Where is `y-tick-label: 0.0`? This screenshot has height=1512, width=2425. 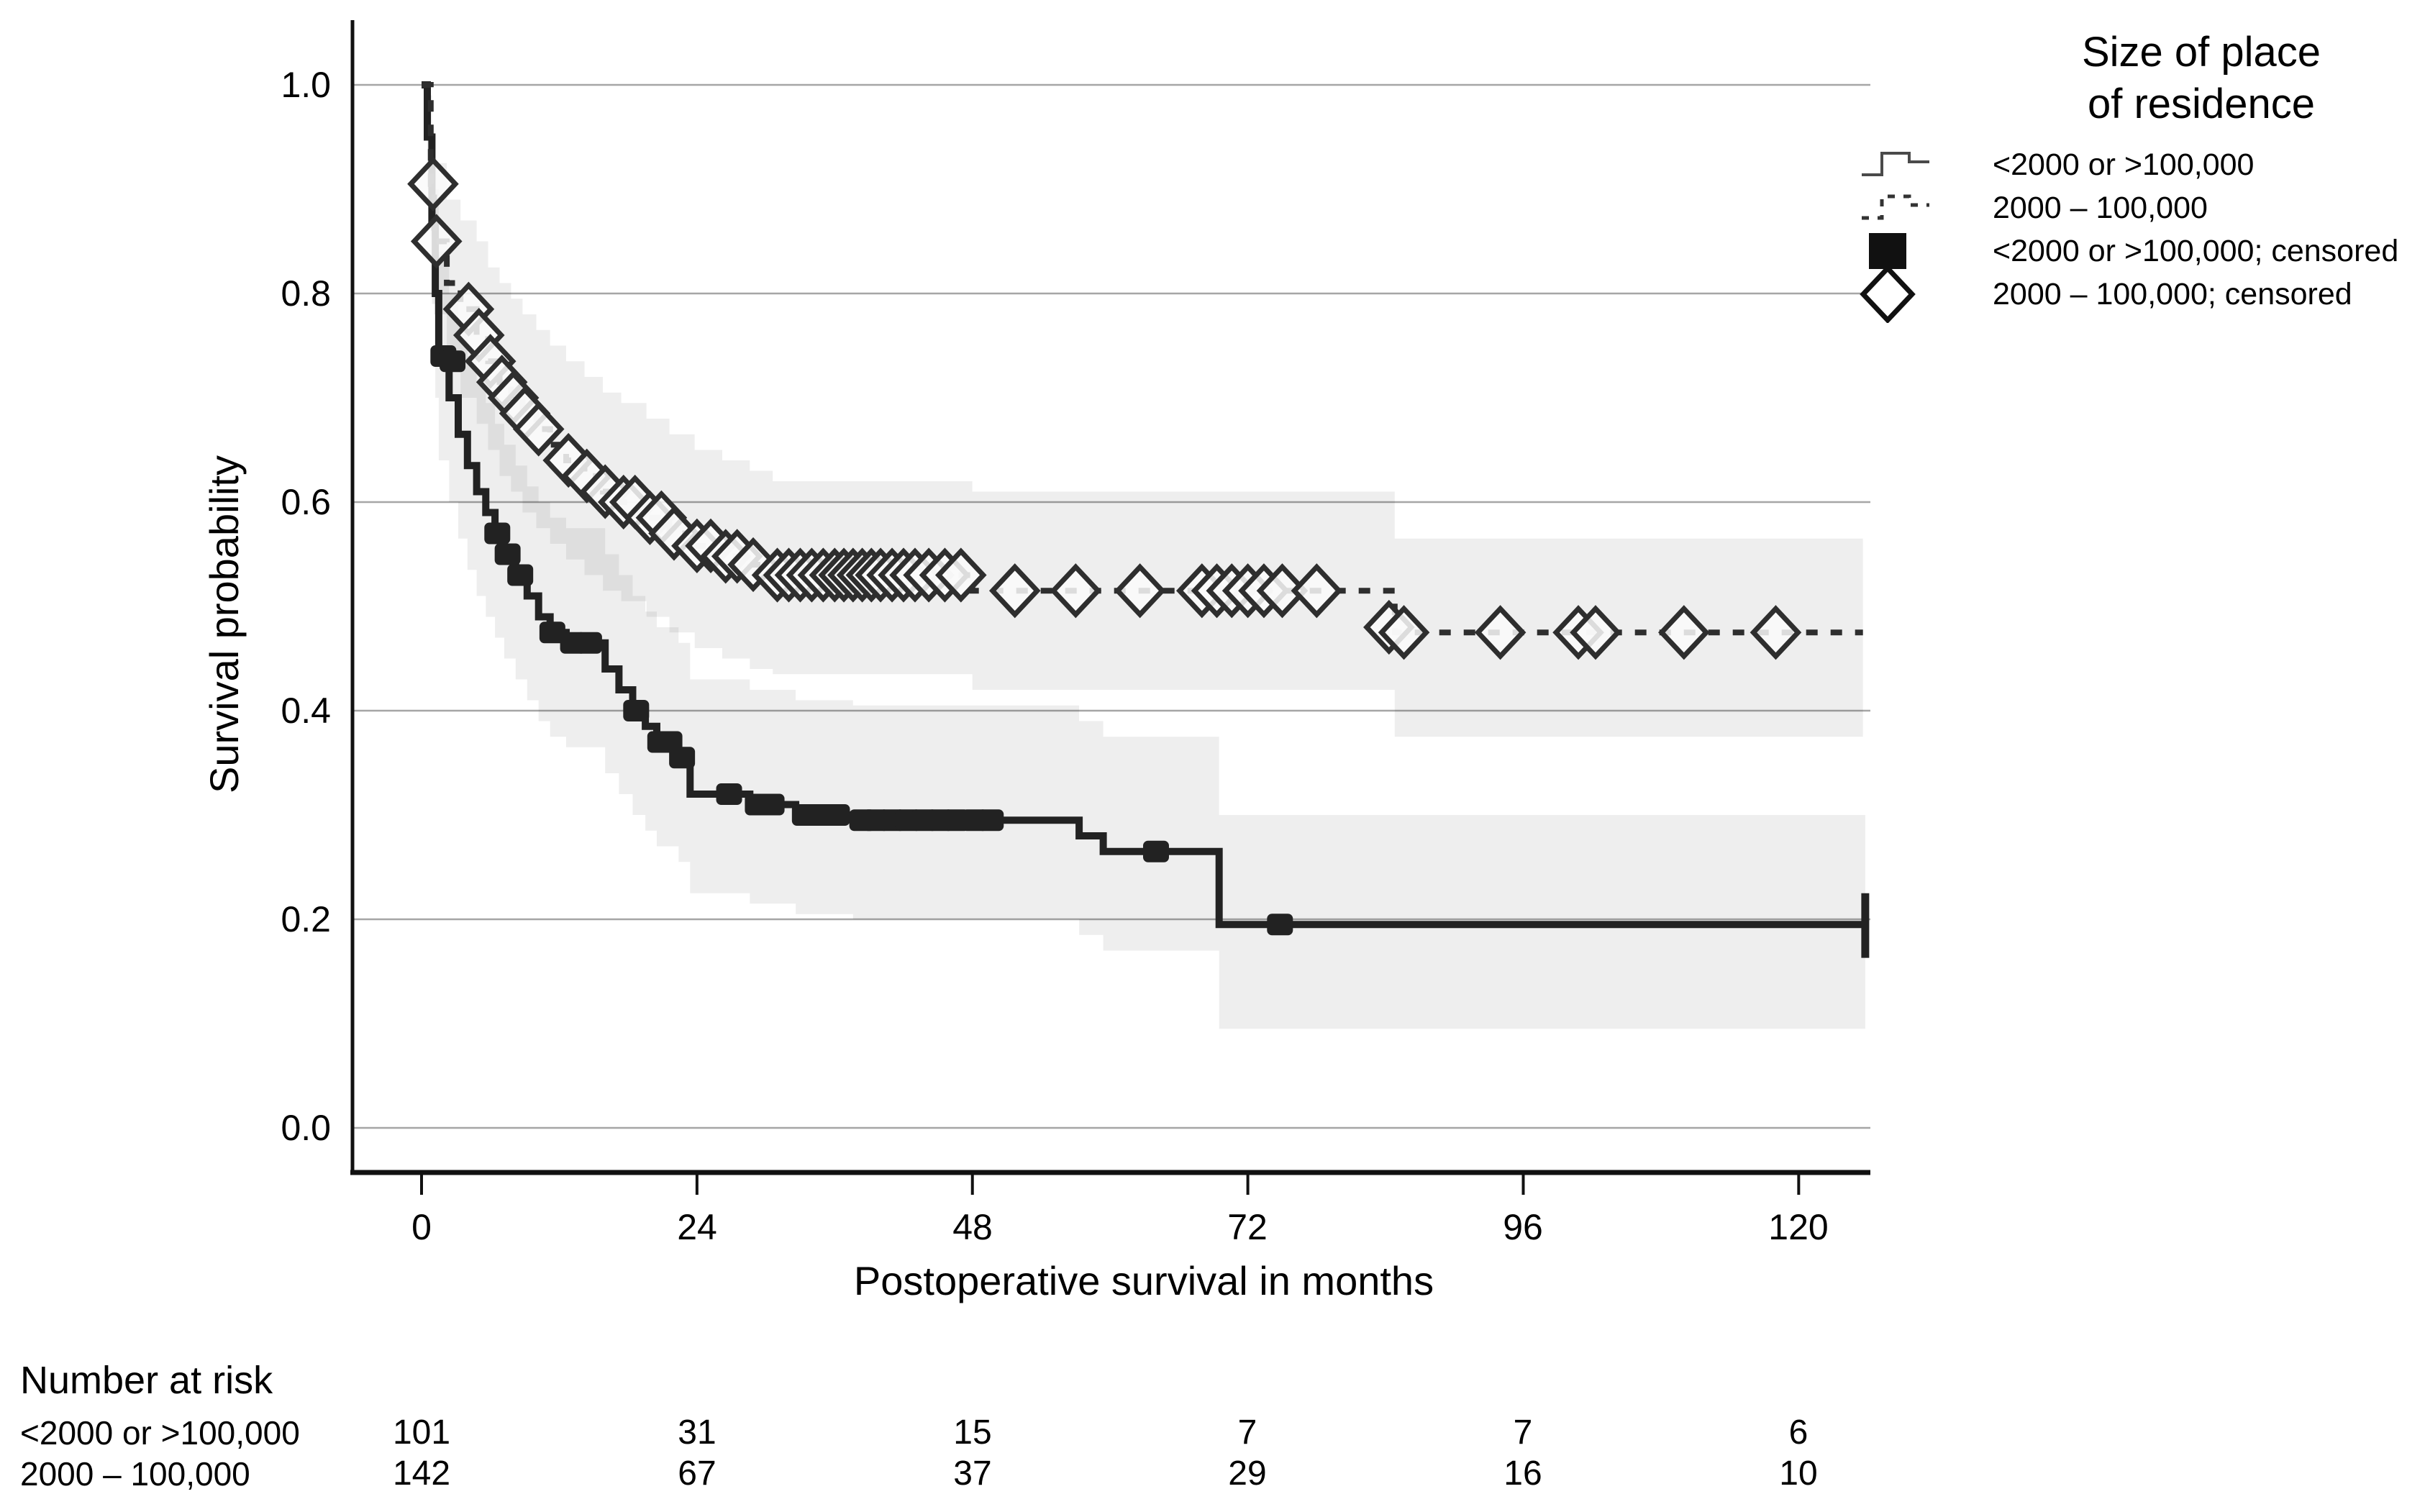 y-tick-label: 0.0 is located at coordinates (306, 1128).